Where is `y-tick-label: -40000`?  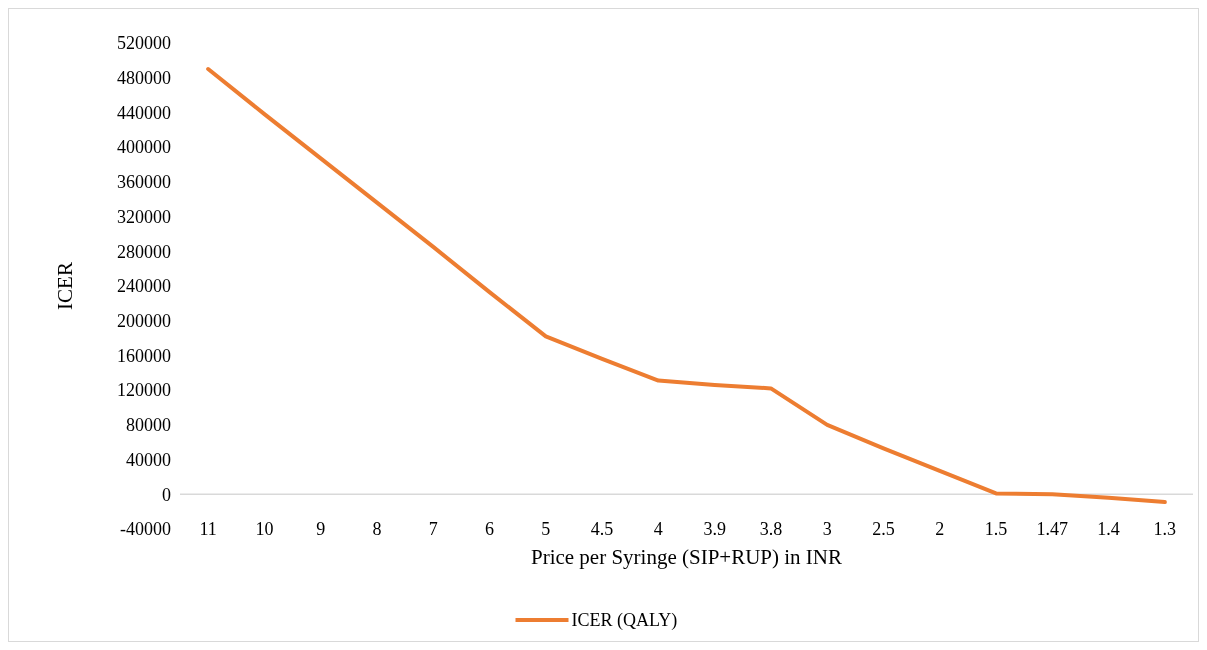
y-tick-label: -40000 is located at coordinates (145, 529).